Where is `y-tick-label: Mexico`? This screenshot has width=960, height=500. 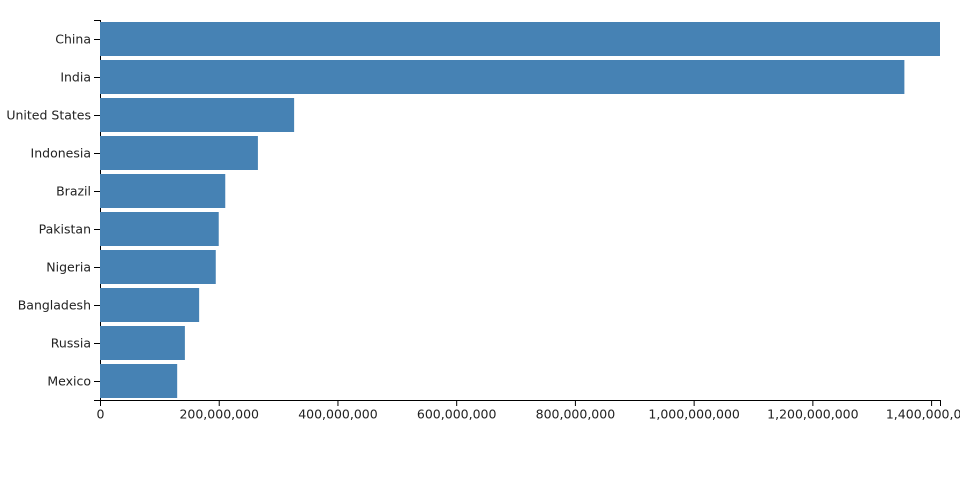 y-tick-label: Mexico is located at coordinates (69, 381).